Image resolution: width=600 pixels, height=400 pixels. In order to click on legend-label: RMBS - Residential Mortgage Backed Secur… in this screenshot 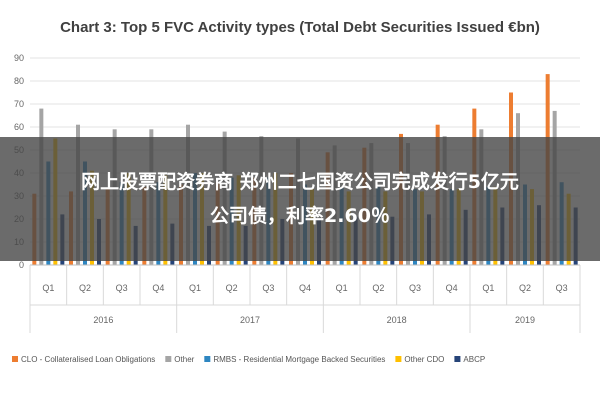, I will do `click(299, 359)`.